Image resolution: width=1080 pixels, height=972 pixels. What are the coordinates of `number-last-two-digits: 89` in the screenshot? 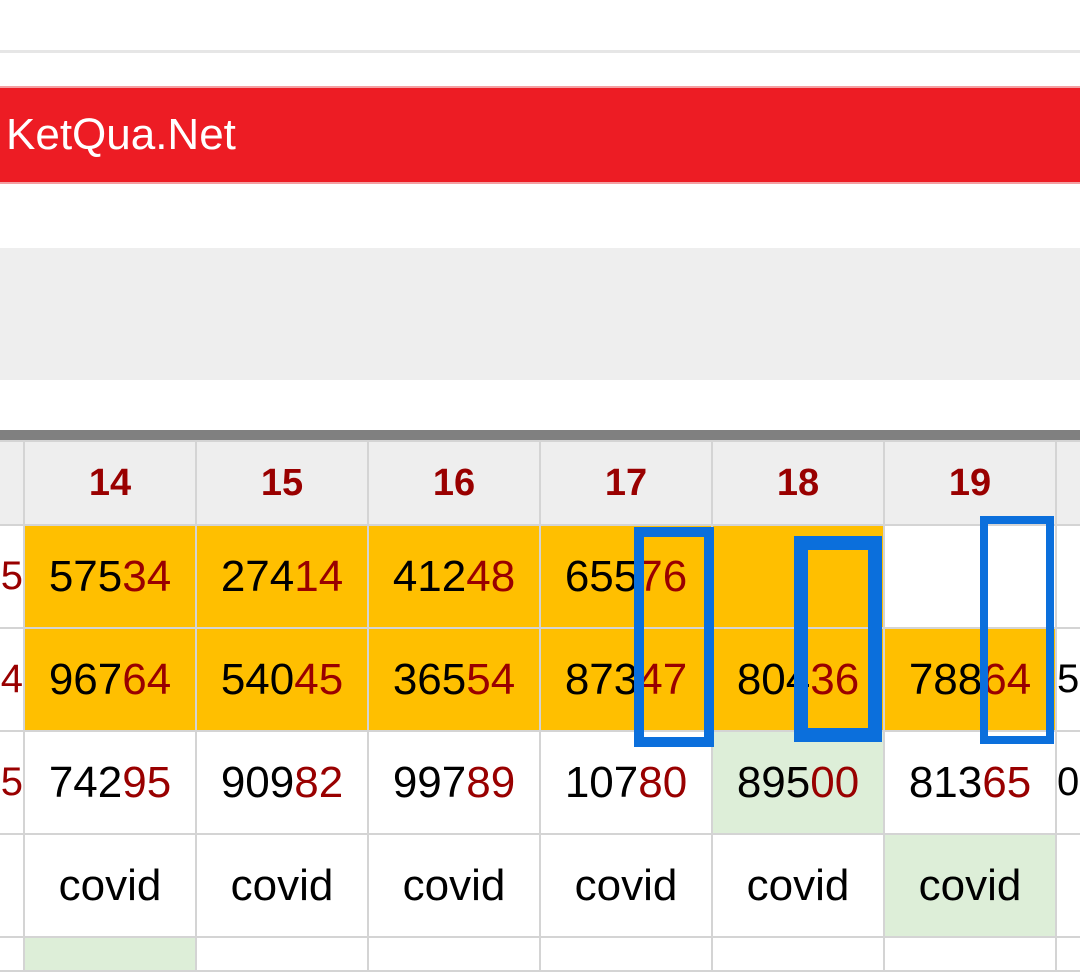 It's located at (491, 782).